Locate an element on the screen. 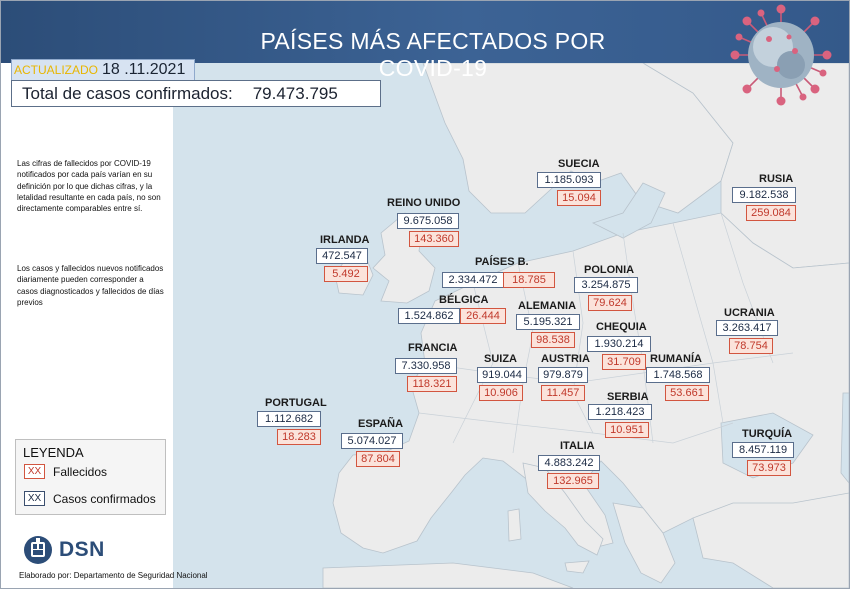  country-name: ITALIA is located at coordinates (577, 446).